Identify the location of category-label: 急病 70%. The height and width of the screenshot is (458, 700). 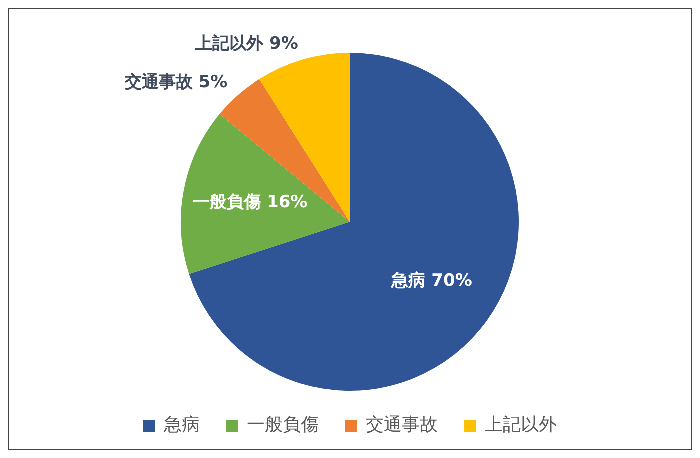
(432, 281).